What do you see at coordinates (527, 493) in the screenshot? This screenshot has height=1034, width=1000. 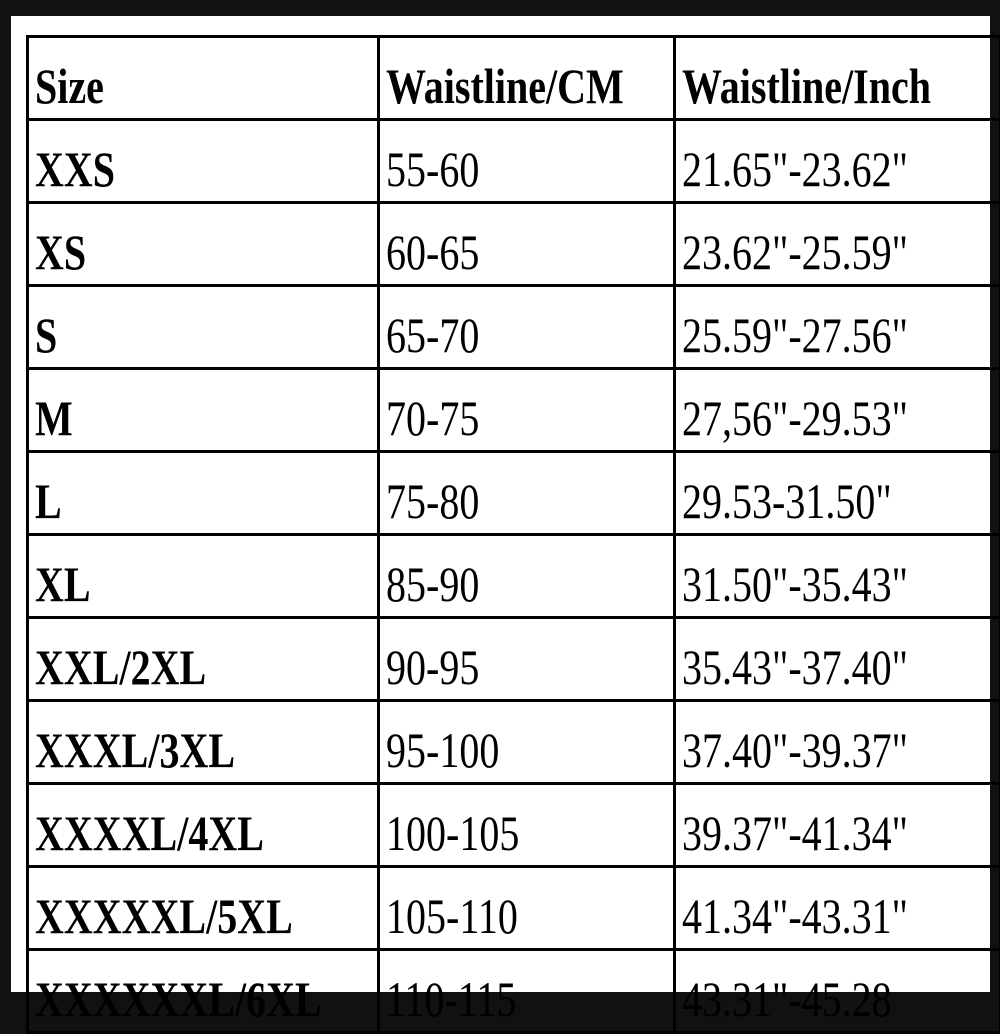 I see `waist-cm-cell: 75-80` at bounding box center [527, 493].